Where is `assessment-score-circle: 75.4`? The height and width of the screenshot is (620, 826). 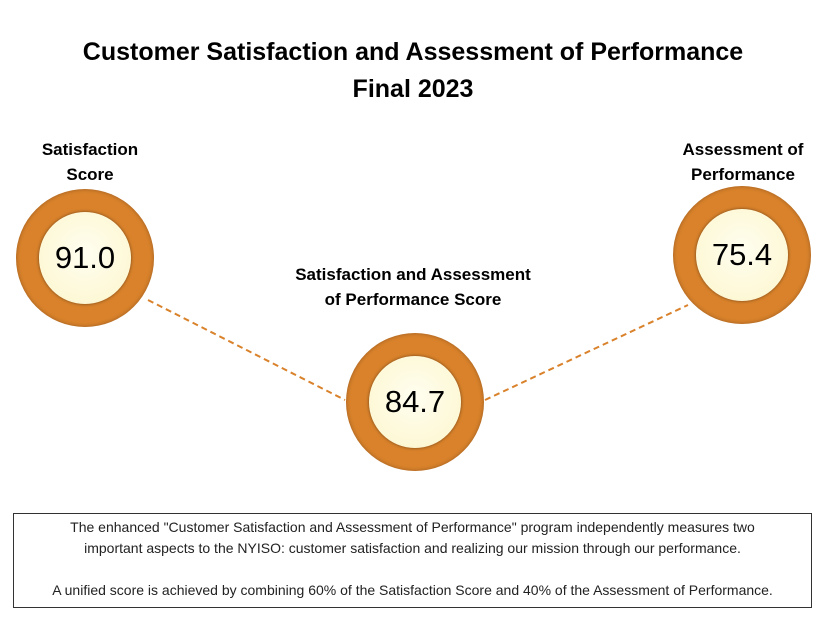 assessment-score-circle: 75.4 is located at coordinates (742, 255).